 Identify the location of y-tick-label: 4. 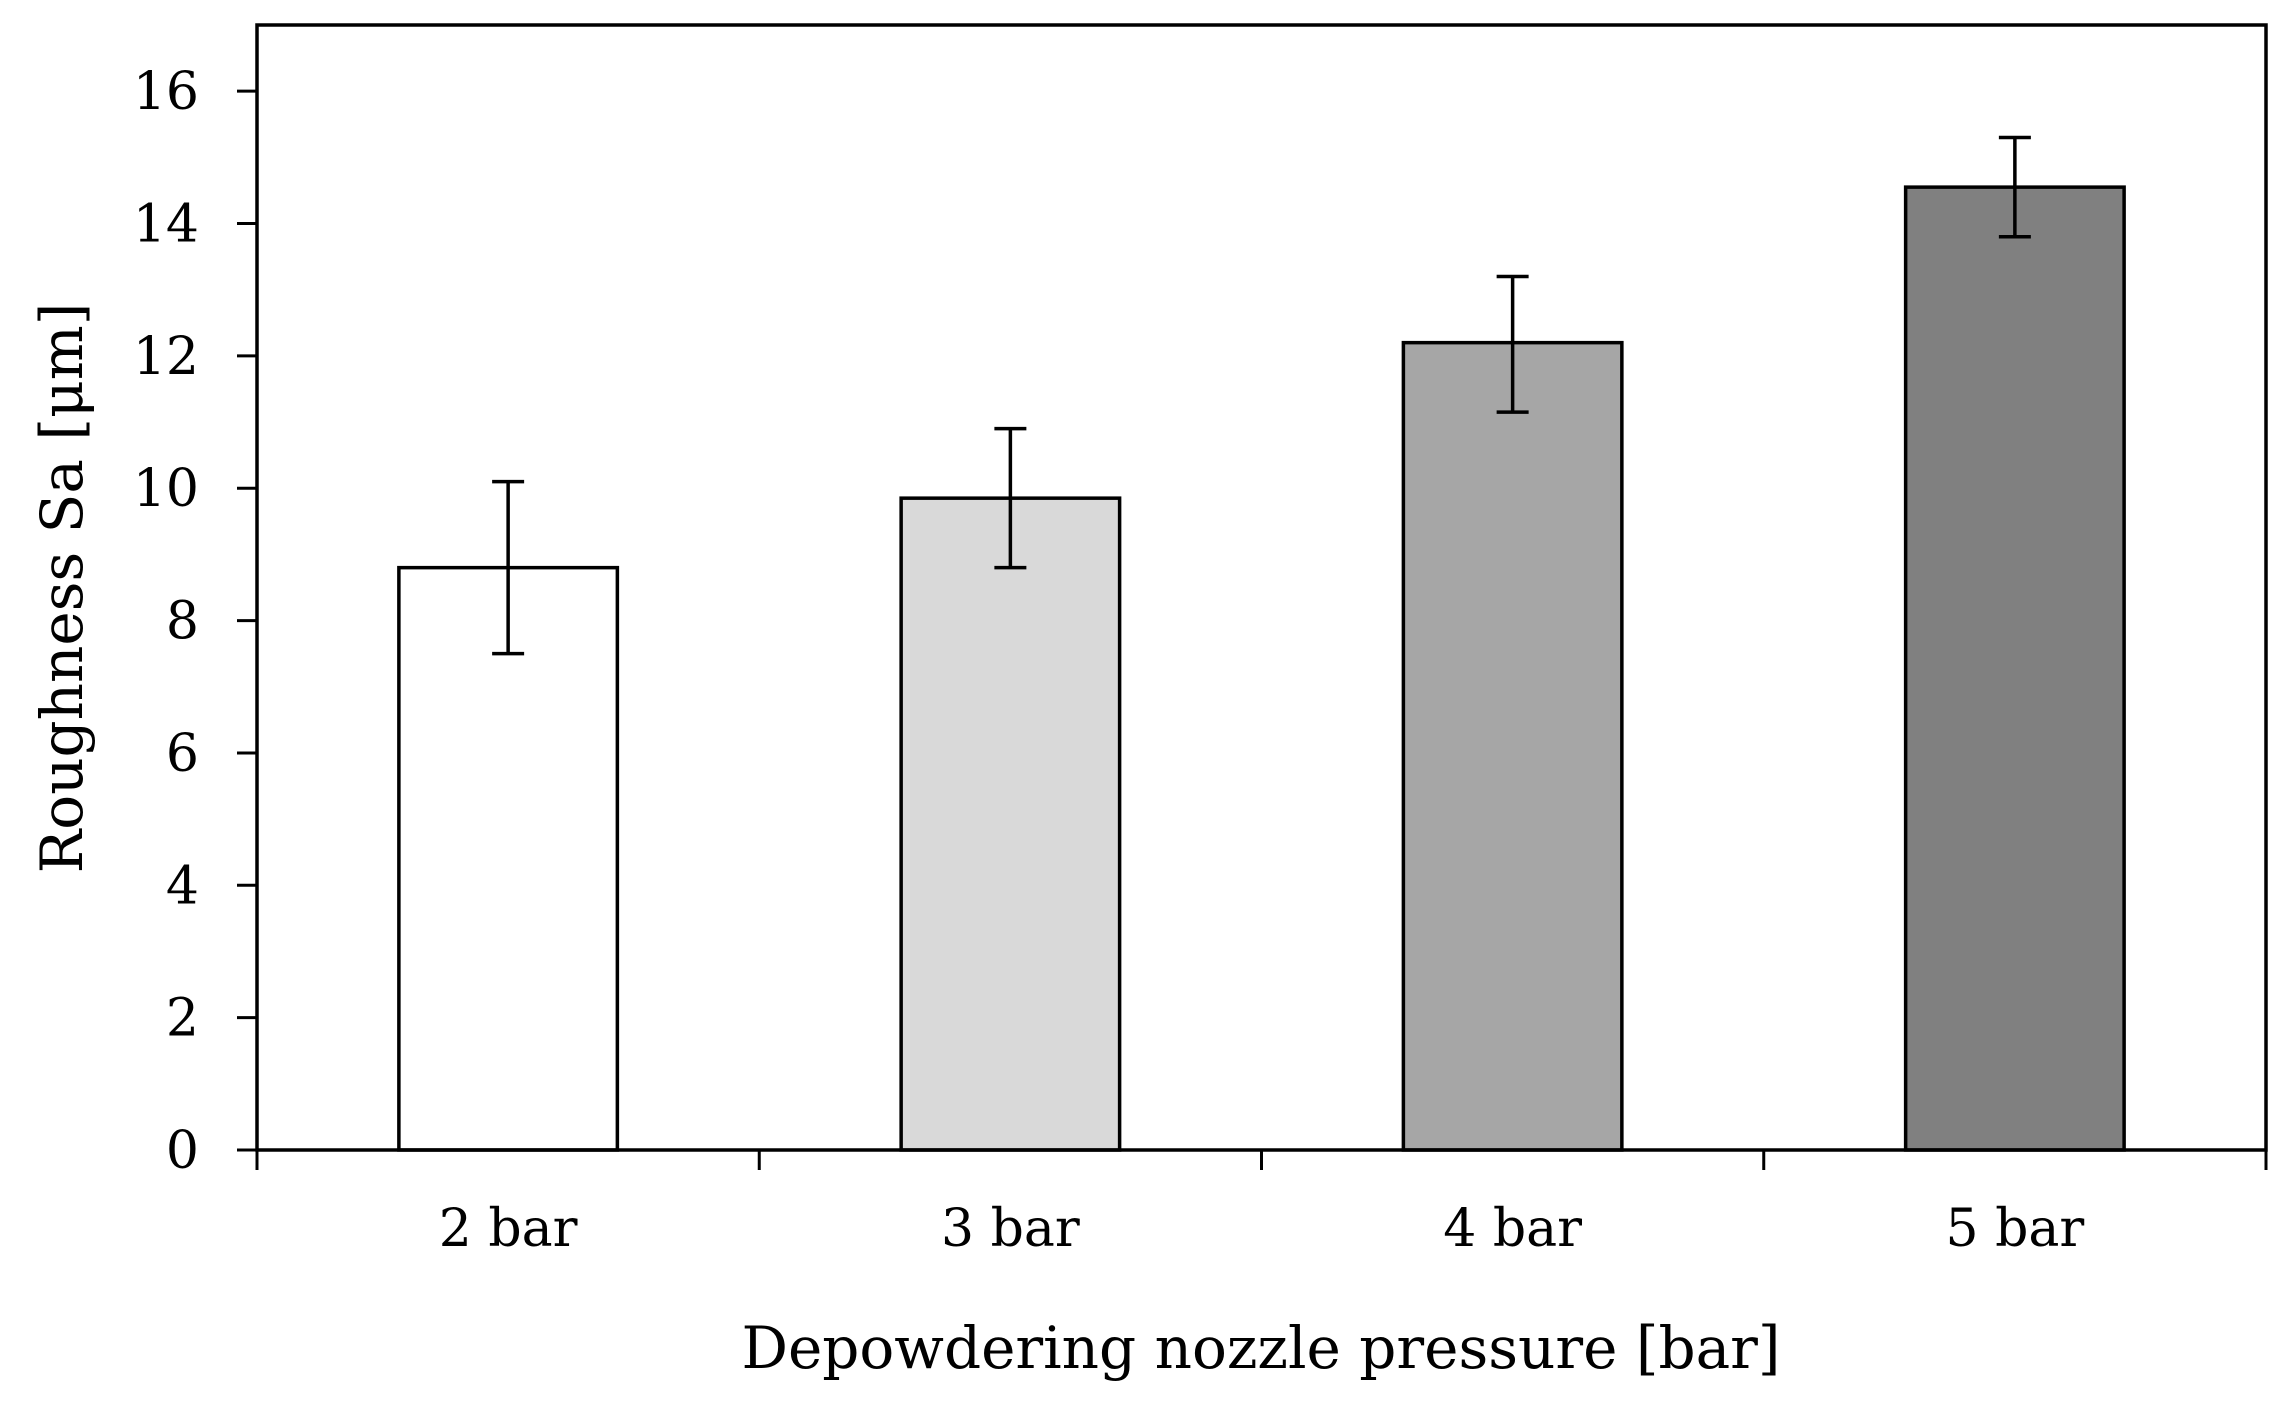
(182, 886).